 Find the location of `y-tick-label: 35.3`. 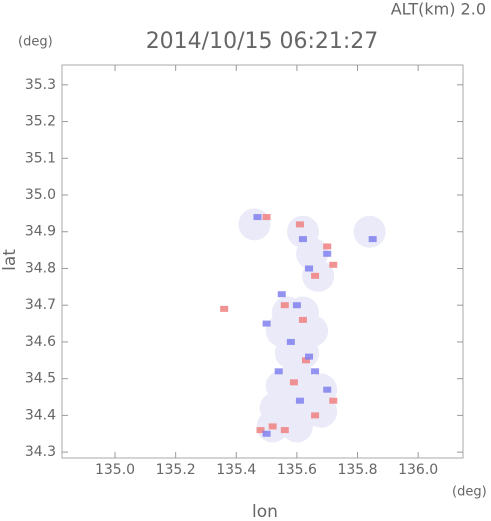

y-tick-label: 35.3 is located at coordinates (40, 85).